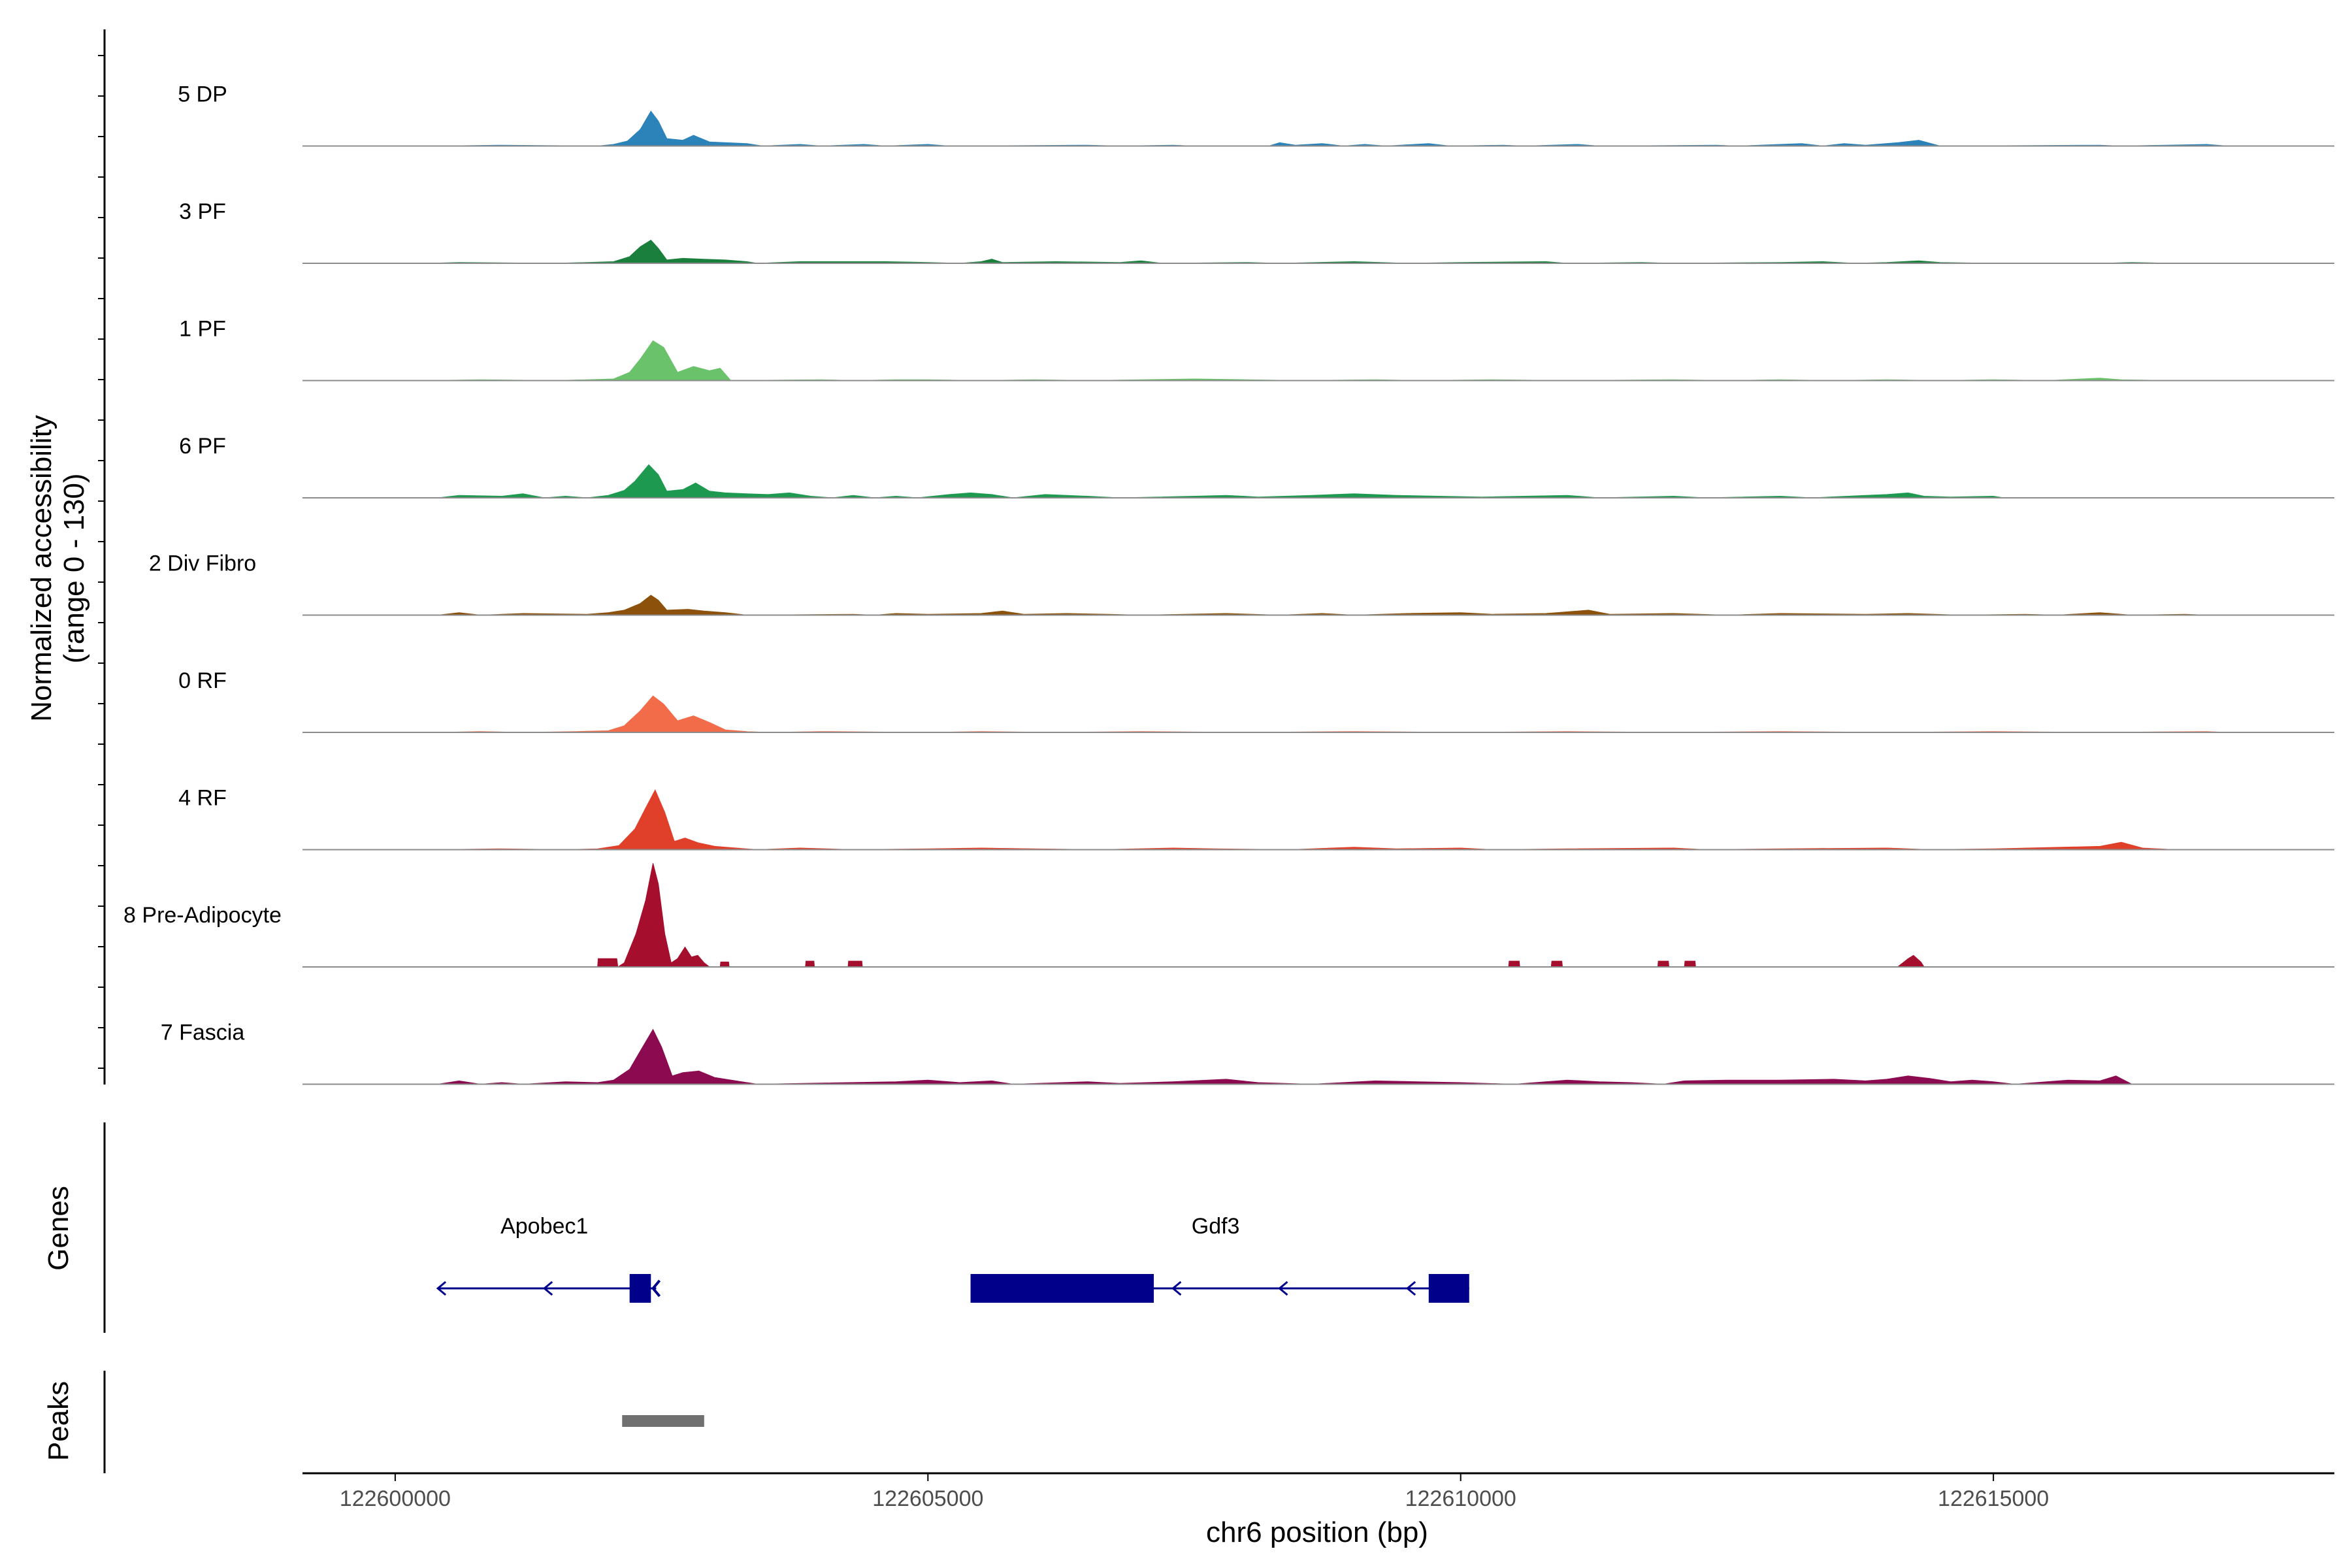 This screenshot has height=1568, width=2352. I want to click on y-axis-label-line1: Normalized accessibility, so click(41, 568).